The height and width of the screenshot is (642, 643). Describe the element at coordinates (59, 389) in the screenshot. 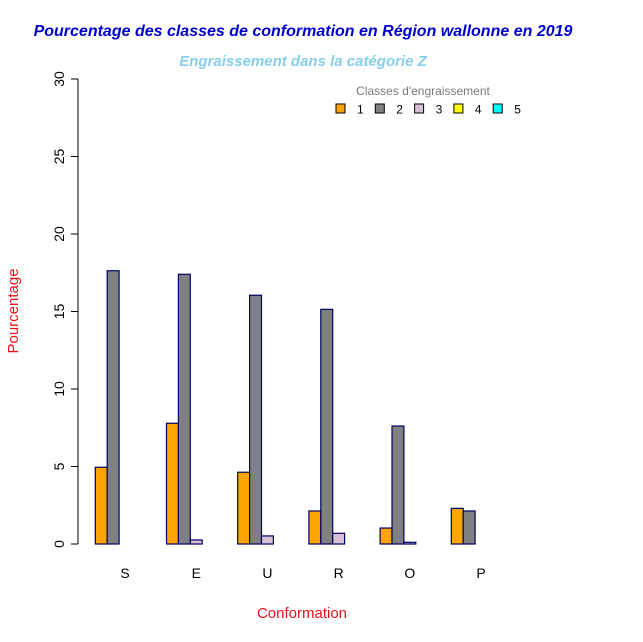

I see `y-tick-label: 10` at that location.